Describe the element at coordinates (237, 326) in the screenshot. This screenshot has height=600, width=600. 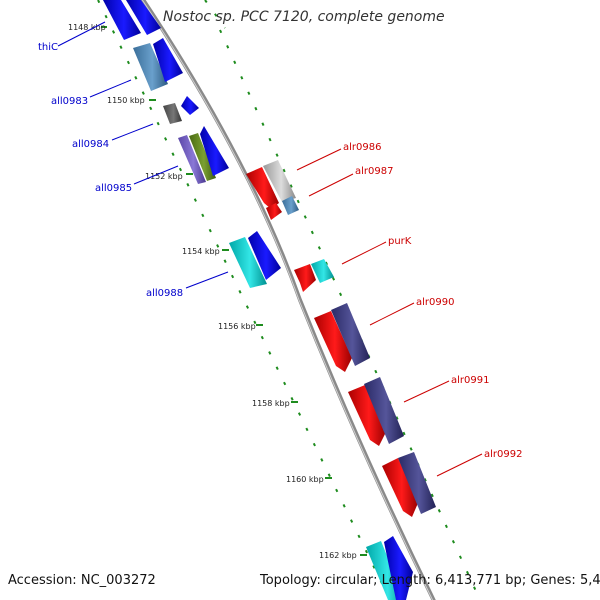
I see `tick-label-1156: 1156 kbp` at that location.